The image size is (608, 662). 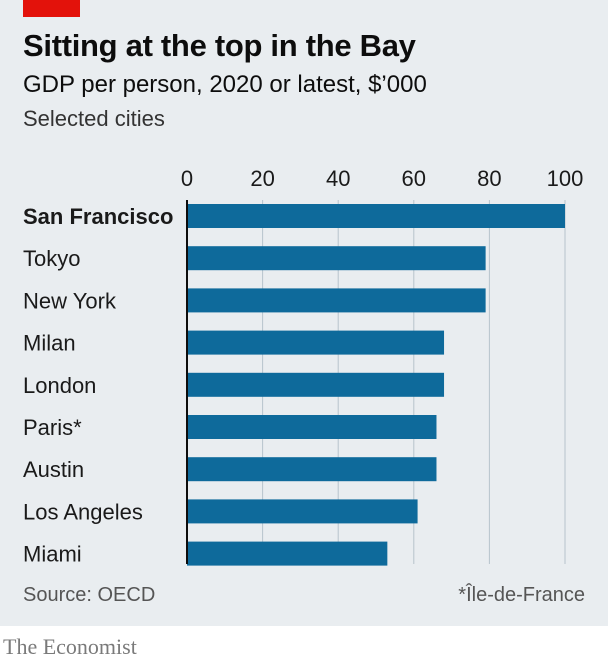 What do you see at coordinates (225, 84) in the screenshot?
I see `chart-subtitle: GDP per person, 2020 or latest, $’000` at bounding box center [225, 84].